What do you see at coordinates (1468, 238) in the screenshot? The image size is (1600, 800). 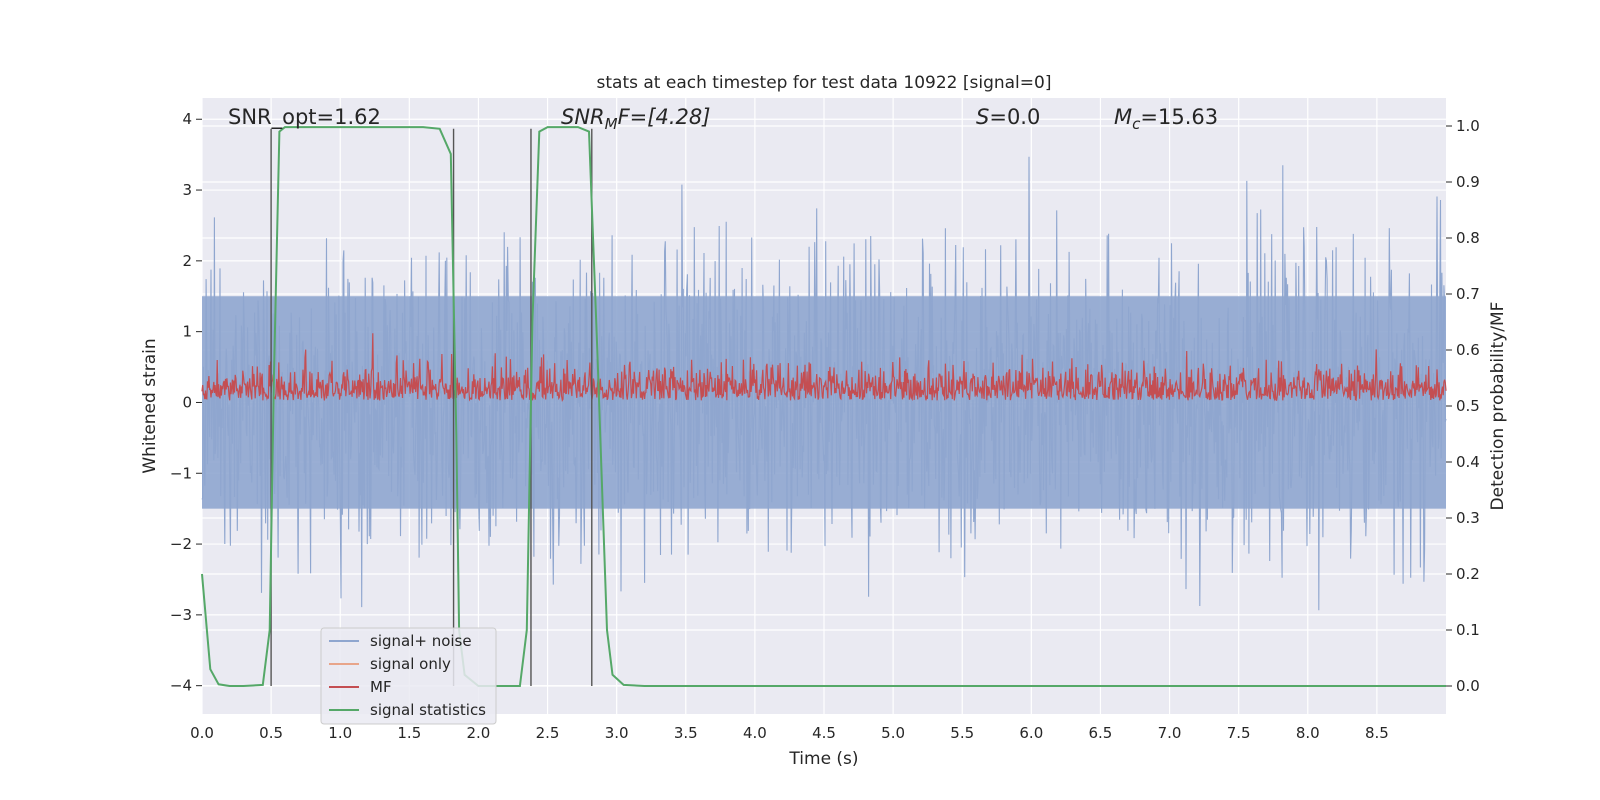 I see `y-right-tick-2: 0.8` at bounding box center [1468, 238].